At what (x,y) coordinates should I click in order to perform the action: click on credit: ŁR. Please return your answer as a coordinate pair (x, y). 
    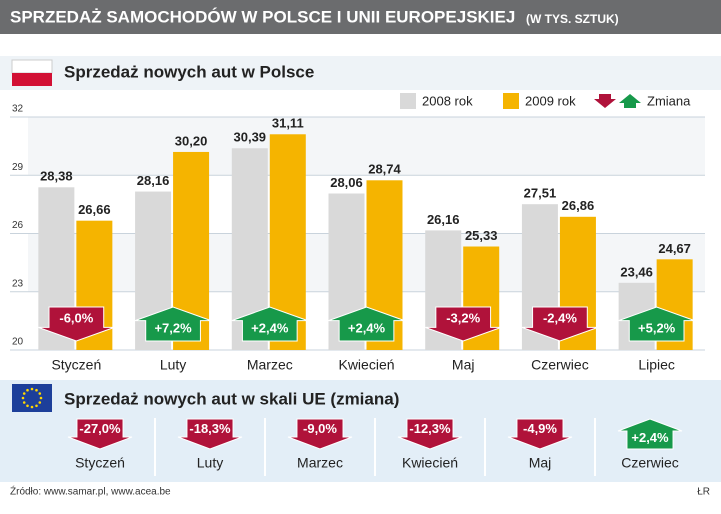
    Looking at the image, I should click on (703, 492).